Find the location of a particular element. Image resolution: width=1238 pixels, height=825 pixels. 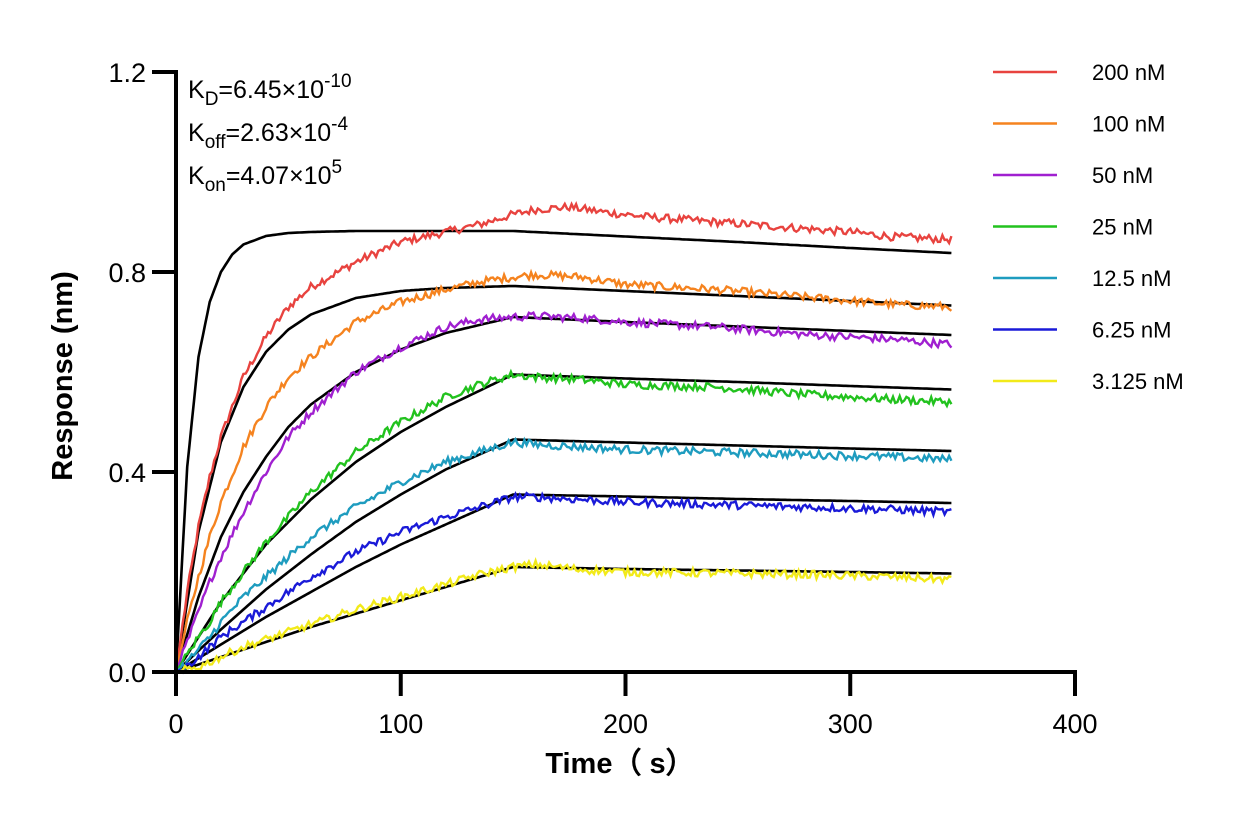

fit-curve-6-25-nm is located at coordinates (563, 583).